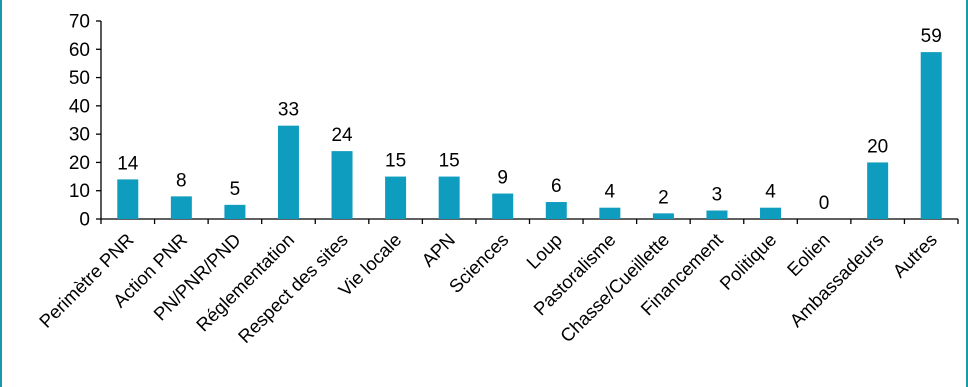 Image resolution: width=968 pixels, height=387 pixels. What do you see at coordinates (479, 263) in the screenshot?
I see `category-label: Sciences` at bounding box center [479, 263].